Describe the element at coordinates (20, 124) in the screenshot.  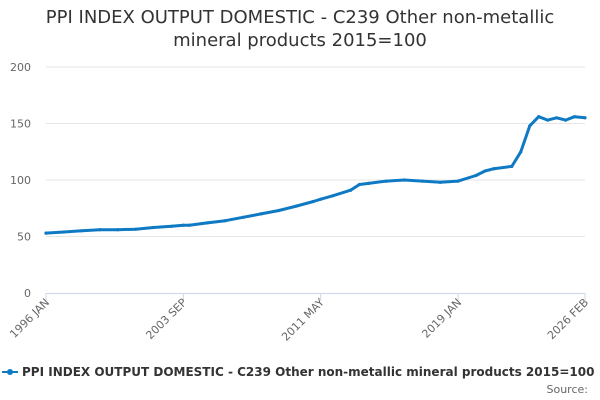
I see `y-tick-label: 150` at that location.